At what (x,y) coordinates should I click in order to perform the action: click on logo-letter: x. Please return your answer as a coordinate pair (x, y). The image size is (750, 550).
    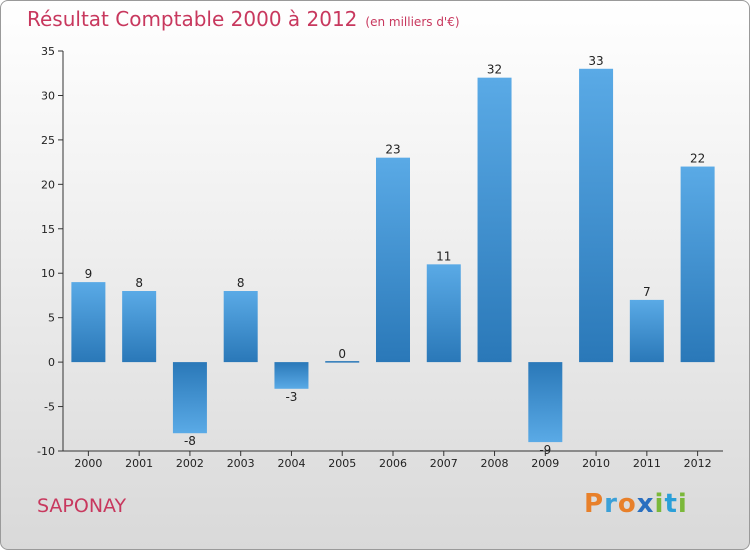
    Looking at the image, I should click on (645, 504).